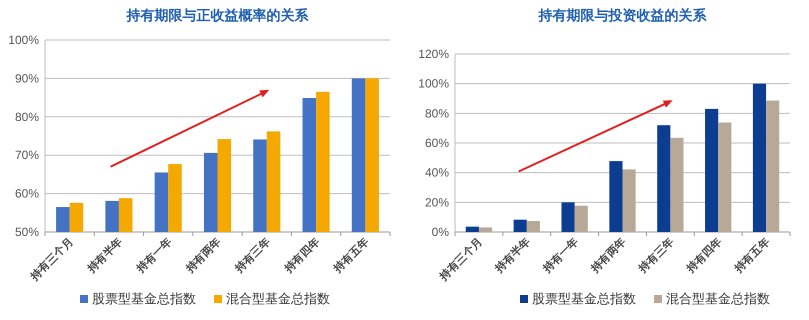 Image resolution: width=809 pixels, height=320 pixels. Describe the element at coordinates (623, 15) in the screenshot. I see `chart-title: 持有期限与投资收益的关系` at that location.